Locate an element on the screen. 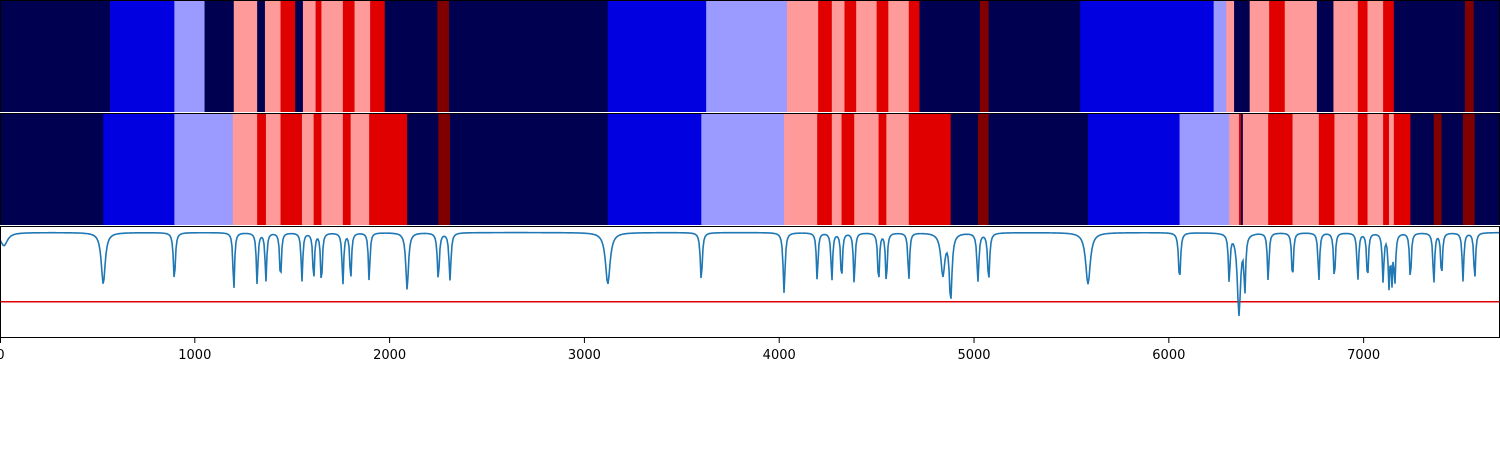  x-tick-label-5: 5000 is located at coordinates (973, 355).